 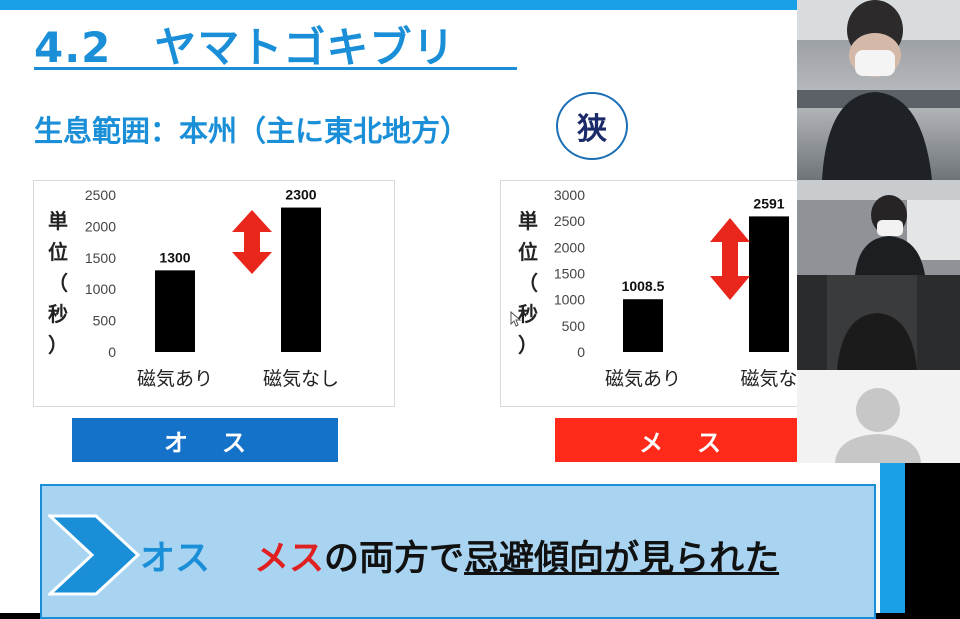 What do you see at coordinates (212, 288) in the screenshot?
I see `male-chart-svg: 0 500 1000 1500 2000 2500 1300 磁気あり 2300 磁気なし` at bounding box center [212, 288].